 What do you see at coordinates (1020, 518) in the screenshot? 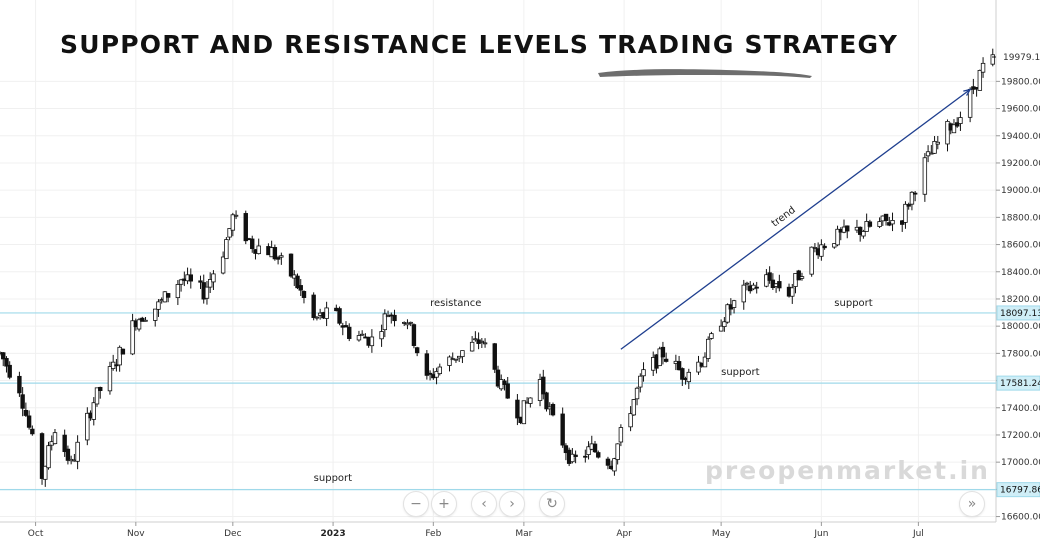
I see `y-tick-label: 16600.00` at bounding box center [1020, 518].